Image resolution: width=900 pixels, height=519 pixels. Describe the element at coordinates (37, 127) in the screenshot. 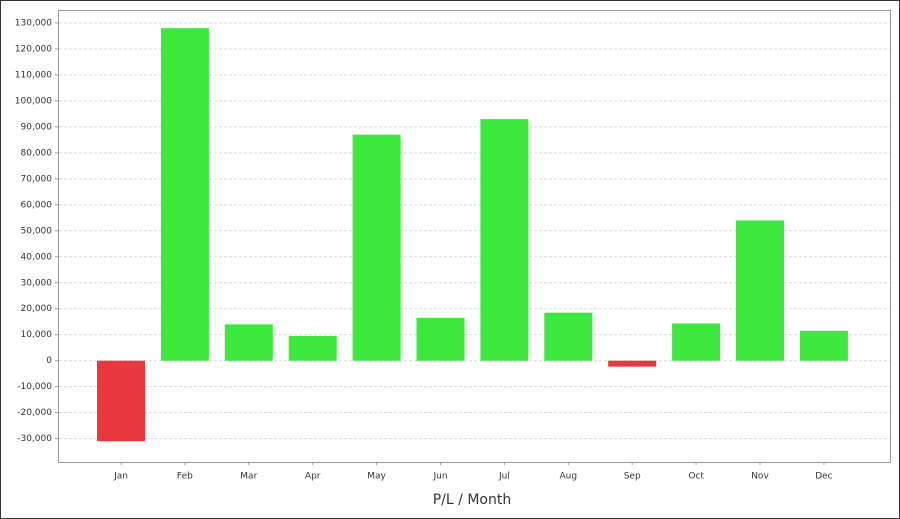

I see `y-tick-label: 90,000` at that location.